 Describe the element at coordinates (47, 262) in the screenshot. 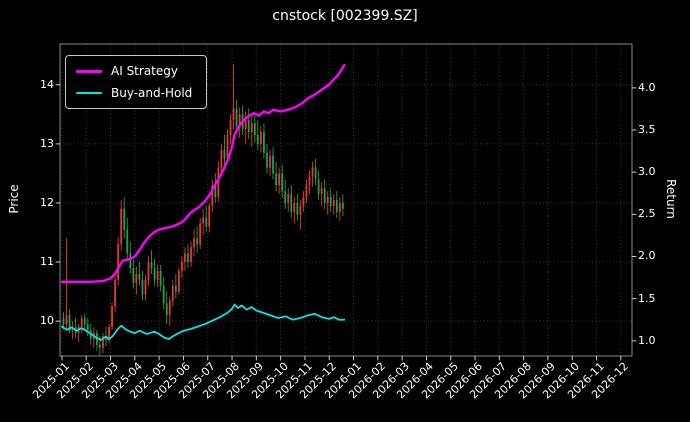

I see `price-tick-label: 11` at that location.